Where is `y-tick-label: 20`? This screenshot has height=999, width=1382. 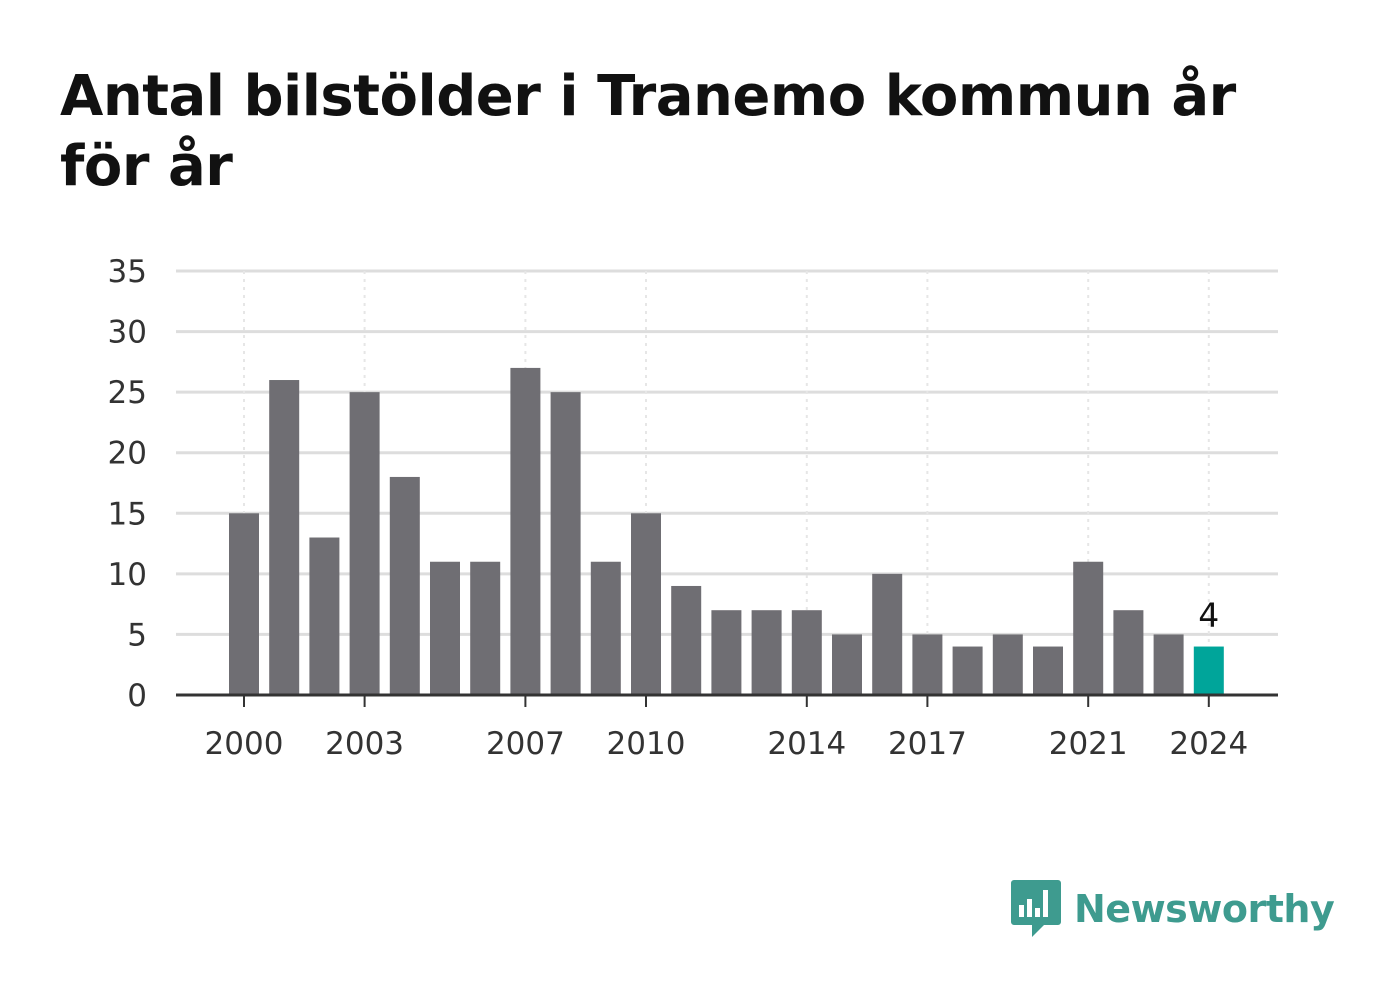 y-tick-label: 20 is located at coordinates (127, 454).